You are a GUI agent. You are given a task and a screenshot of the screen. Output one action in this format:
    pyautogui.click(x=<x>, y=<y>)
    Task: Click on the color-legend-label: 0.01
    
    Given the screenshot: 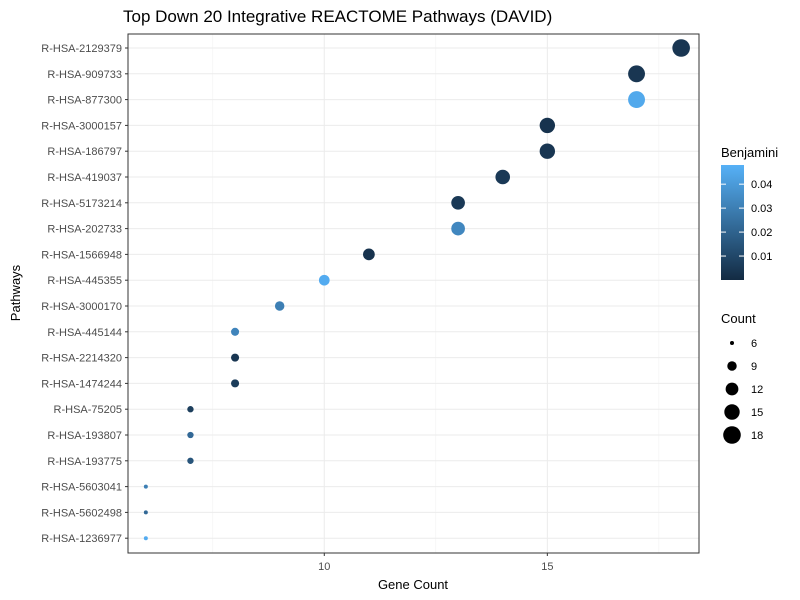 What is the action you would take?
    pyautogui.click(x=761, y=257)
    